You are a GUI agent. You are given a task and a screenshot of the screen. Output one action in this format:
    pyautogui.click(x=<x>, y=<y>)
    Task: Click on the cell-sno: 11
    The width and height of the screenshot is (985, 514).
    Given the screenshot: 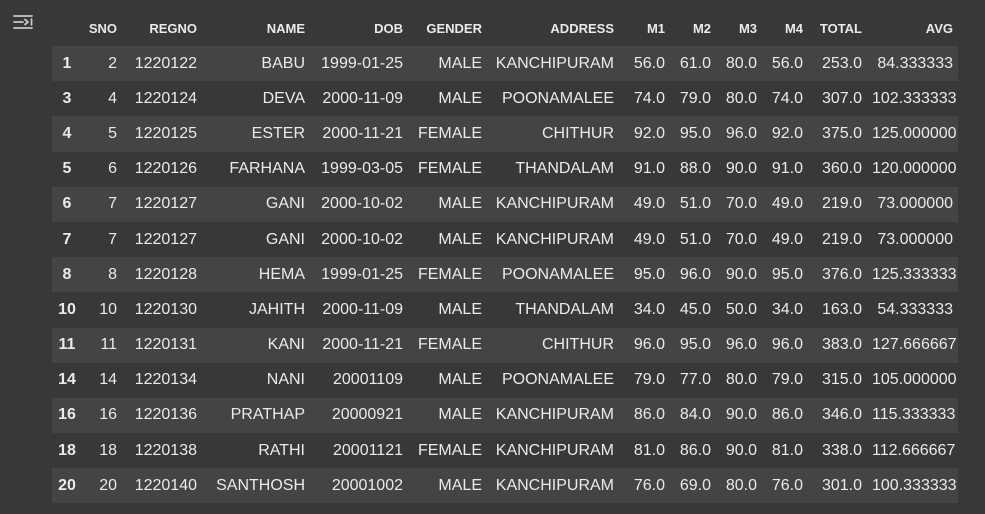 What is the action you would take?
    pyautogui.click(x=108, y=345)
    